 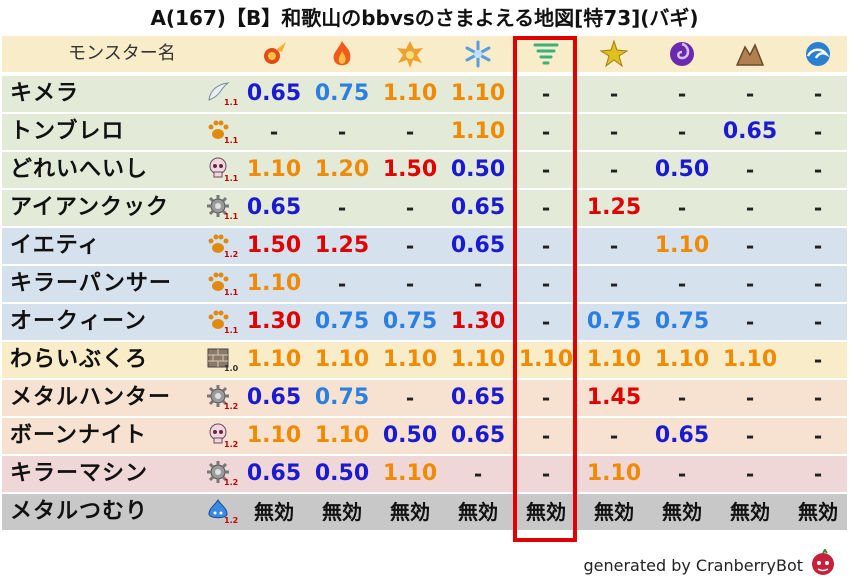 I want to click on resistance-value: 1.50, so click(x=274, y=245).